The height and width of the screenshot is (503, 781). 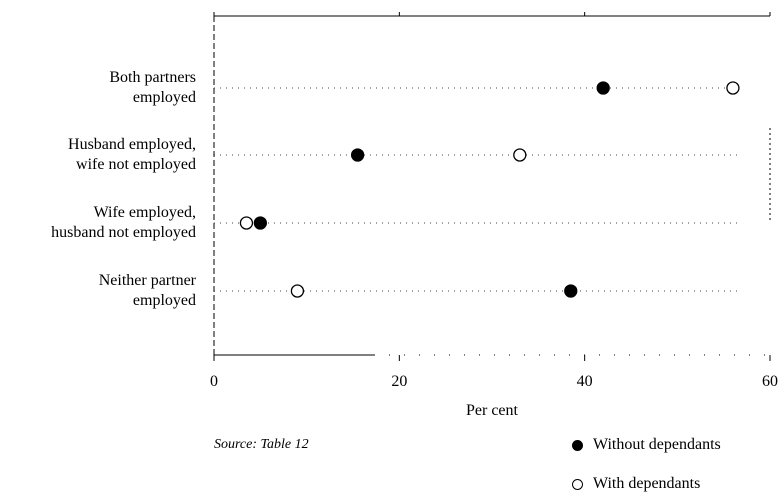 What do you see at coordinates (399, 381) in the screenshot?
I see `x-tick-label-20: 20` at bounding box center [399, 381].